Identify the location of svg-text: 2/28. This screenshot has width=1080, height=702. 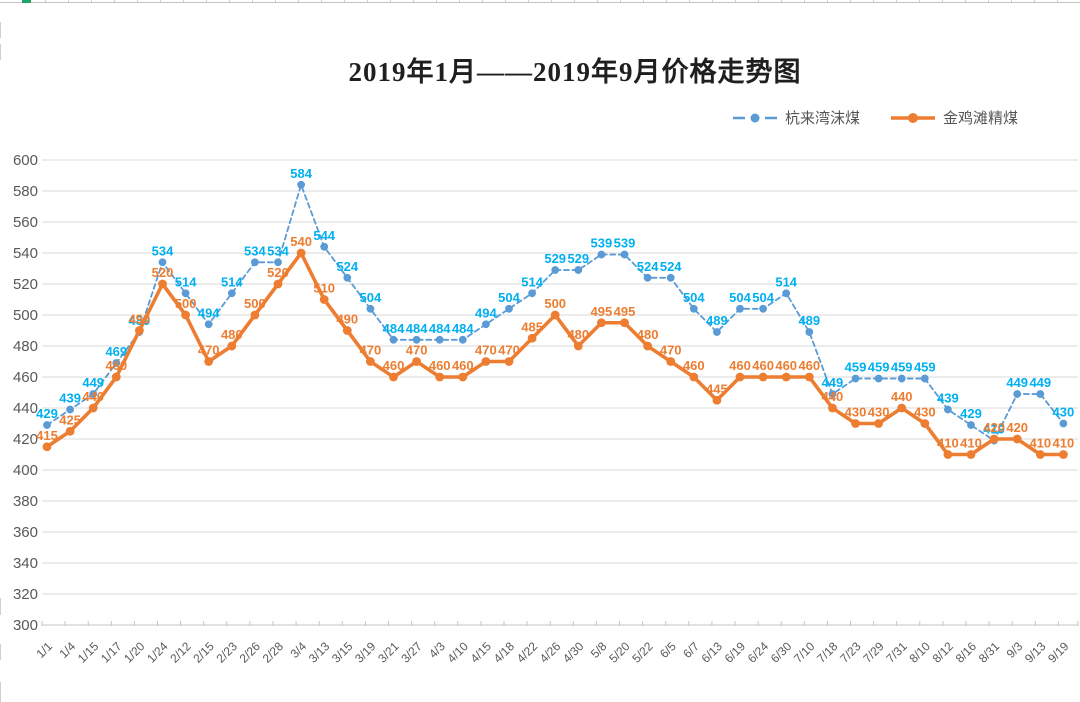
(273, 652).